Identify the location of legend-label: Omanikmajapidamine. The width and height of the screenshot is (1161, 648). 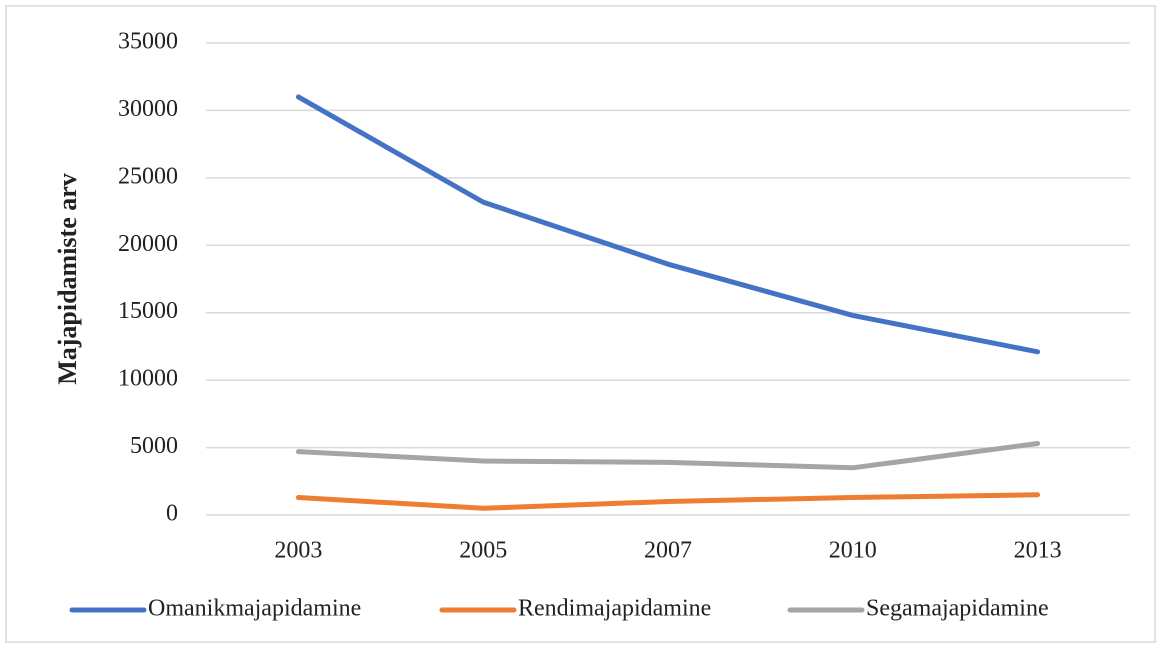
(254, 609).